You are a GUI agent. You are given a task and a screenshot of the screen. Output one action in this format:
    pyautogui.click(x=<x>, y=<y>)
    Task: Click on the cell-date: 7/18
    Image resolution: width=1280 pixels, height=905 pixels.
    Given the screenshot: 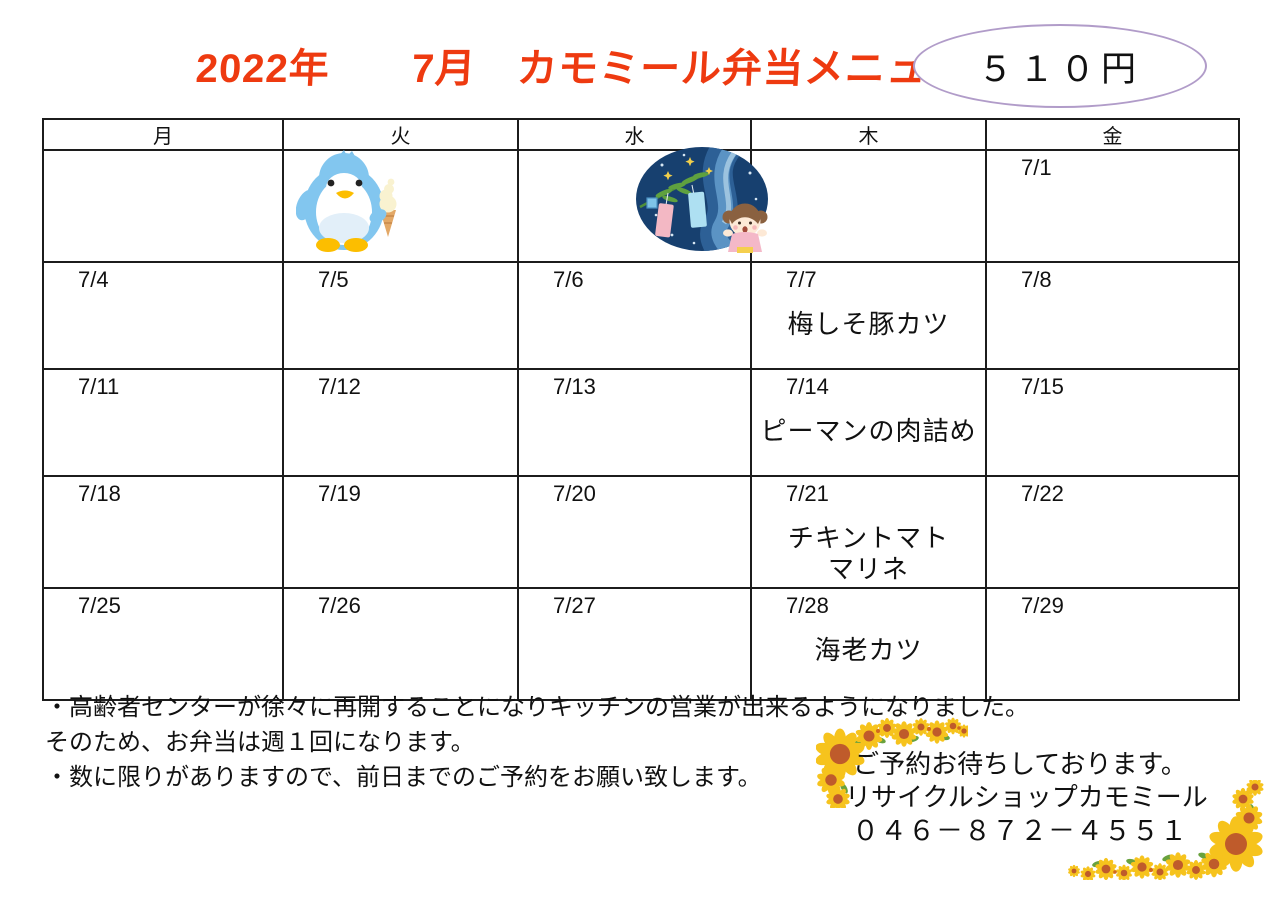 What is the action you would take?
    pyautogui.click(x=99, y=493)
    